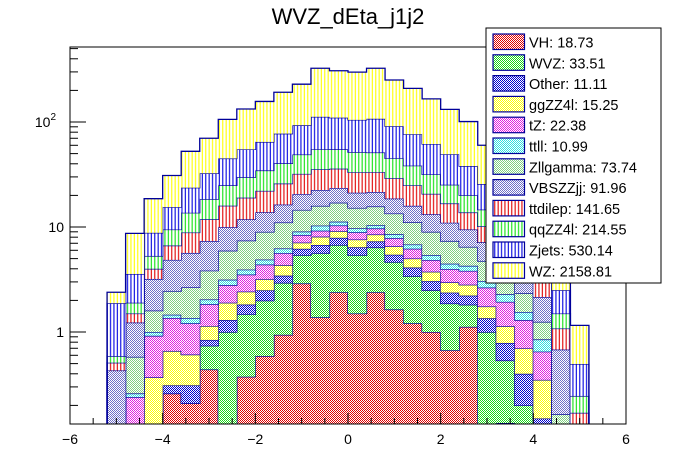 Image resolution: width=696 pixels, height=472 pixels. What do you see at coordinates (509, 270) in the screenshot?
I see `legend-swatch` at bounding box center [509, 270].